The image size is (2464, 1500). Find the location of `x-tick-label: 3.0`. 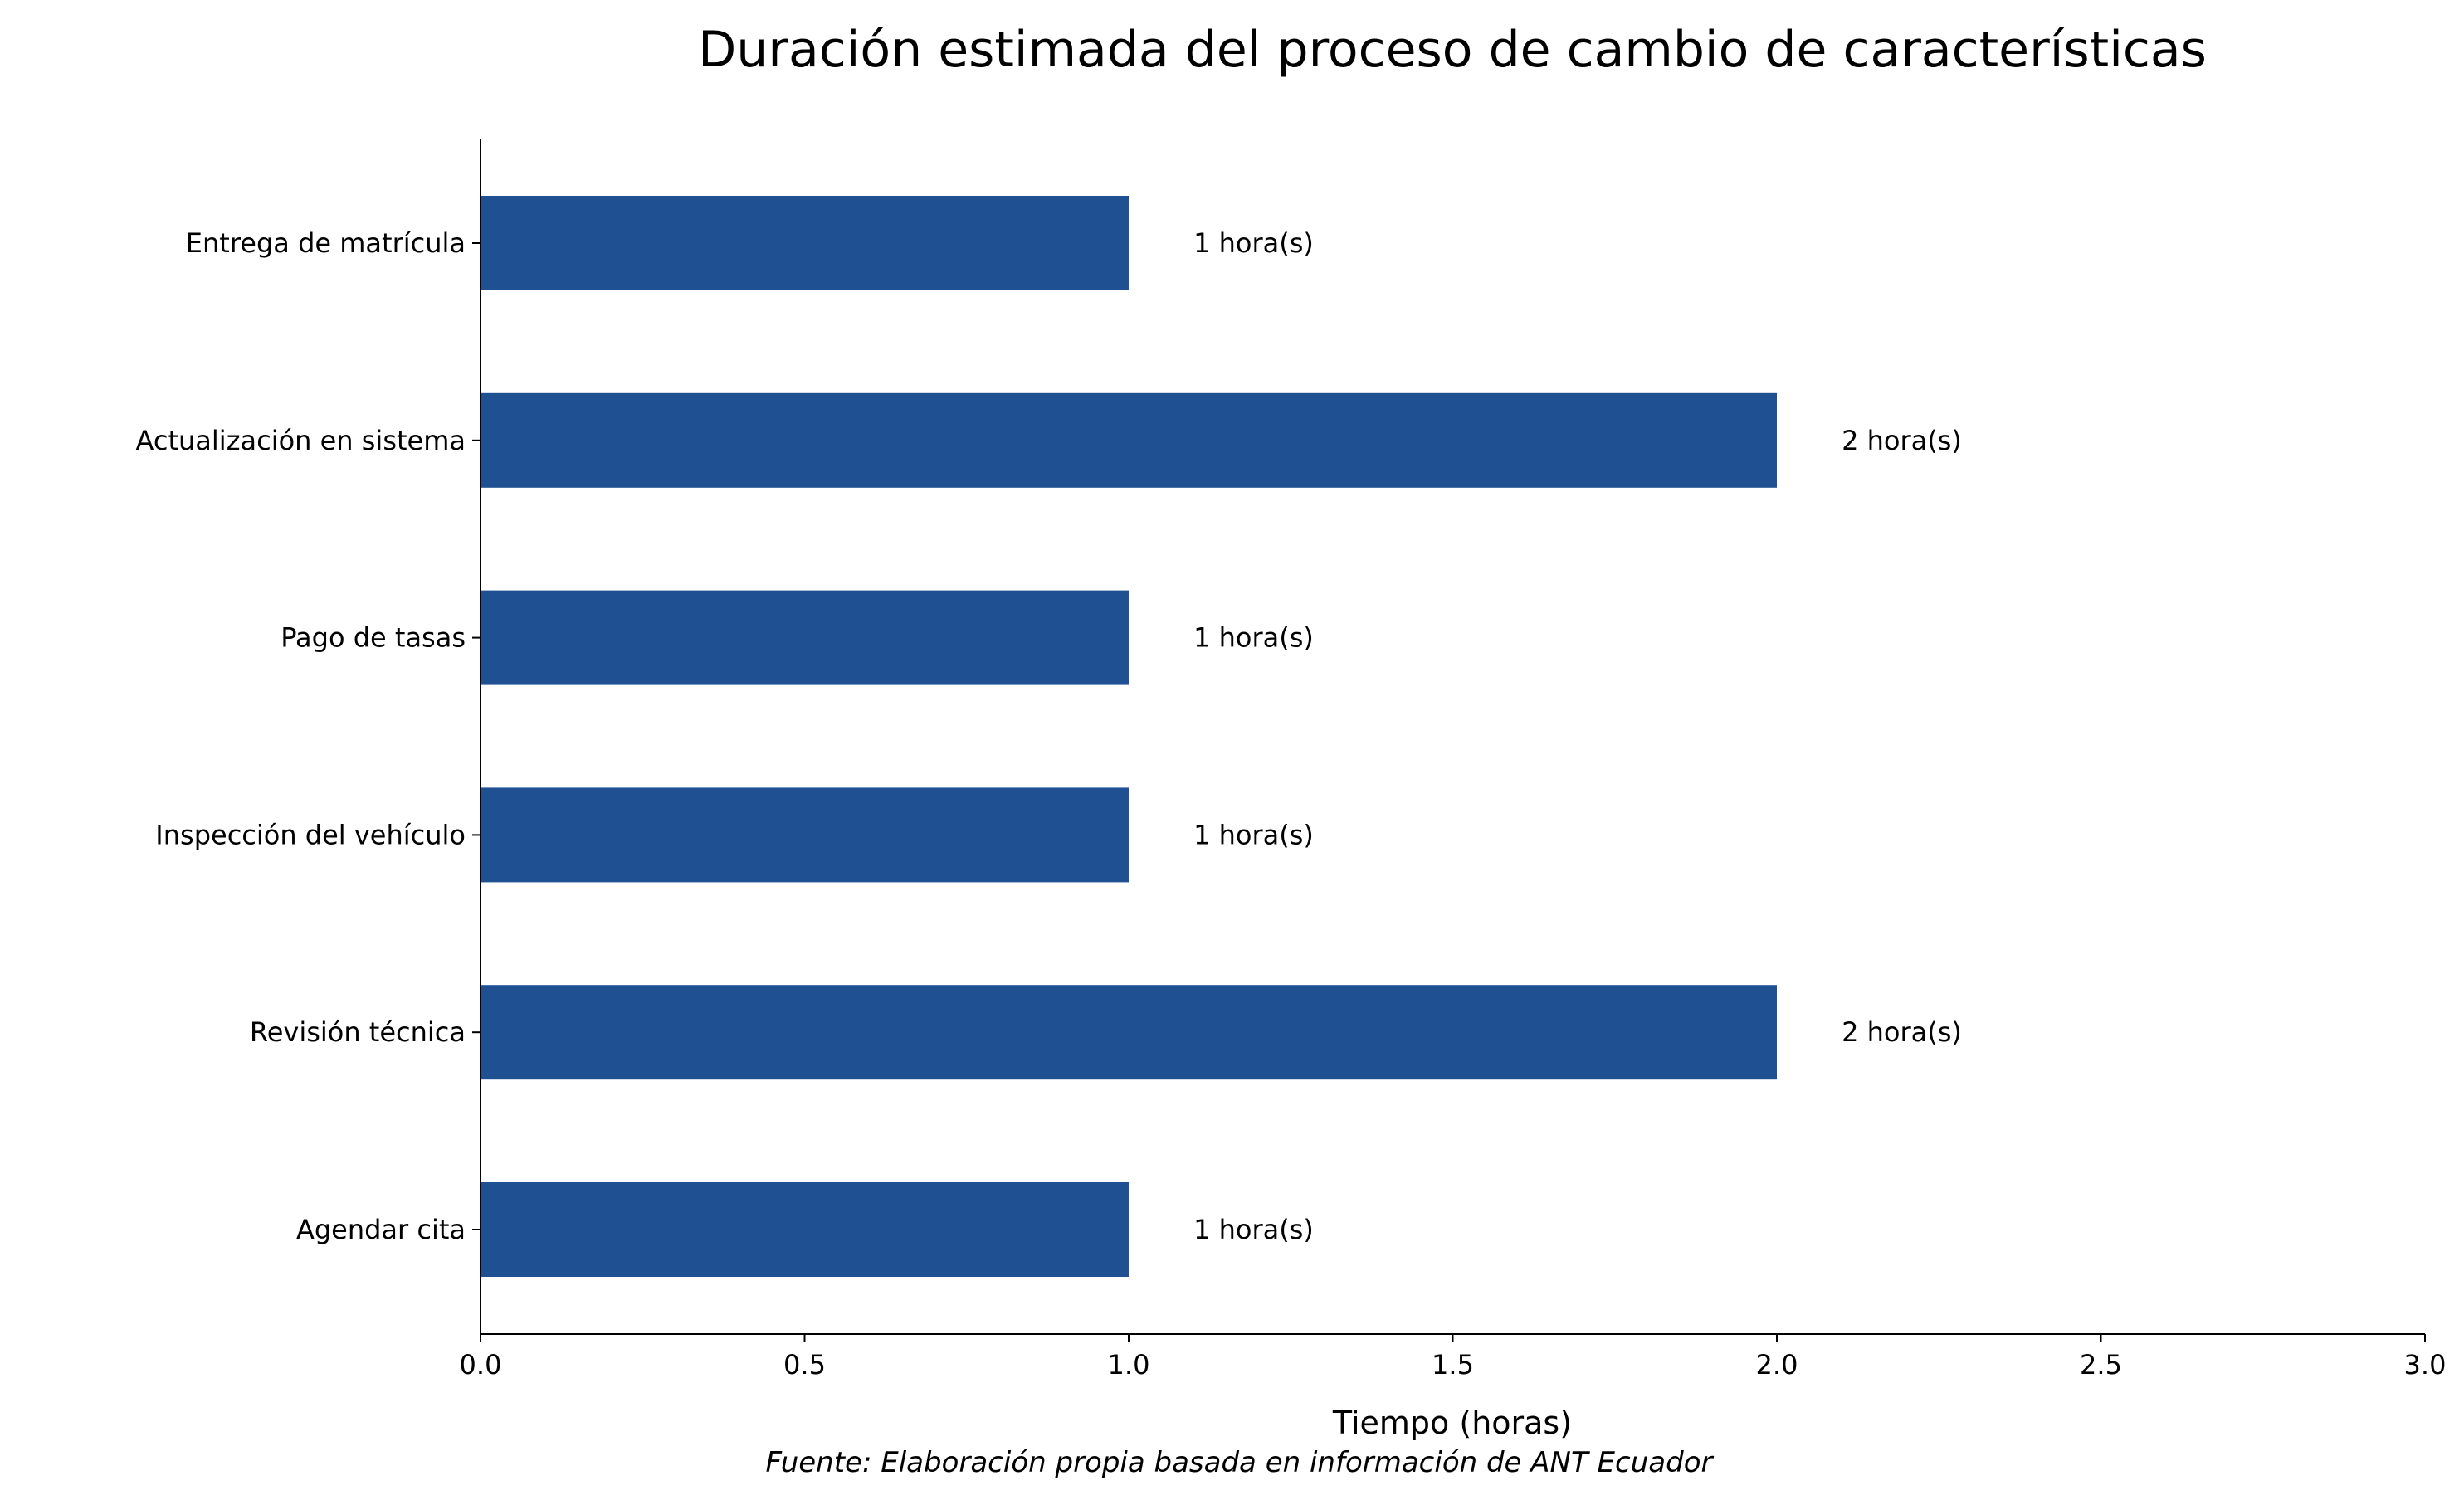

x-tick-label: 3.0 is located at coordinates (2425, 1365).